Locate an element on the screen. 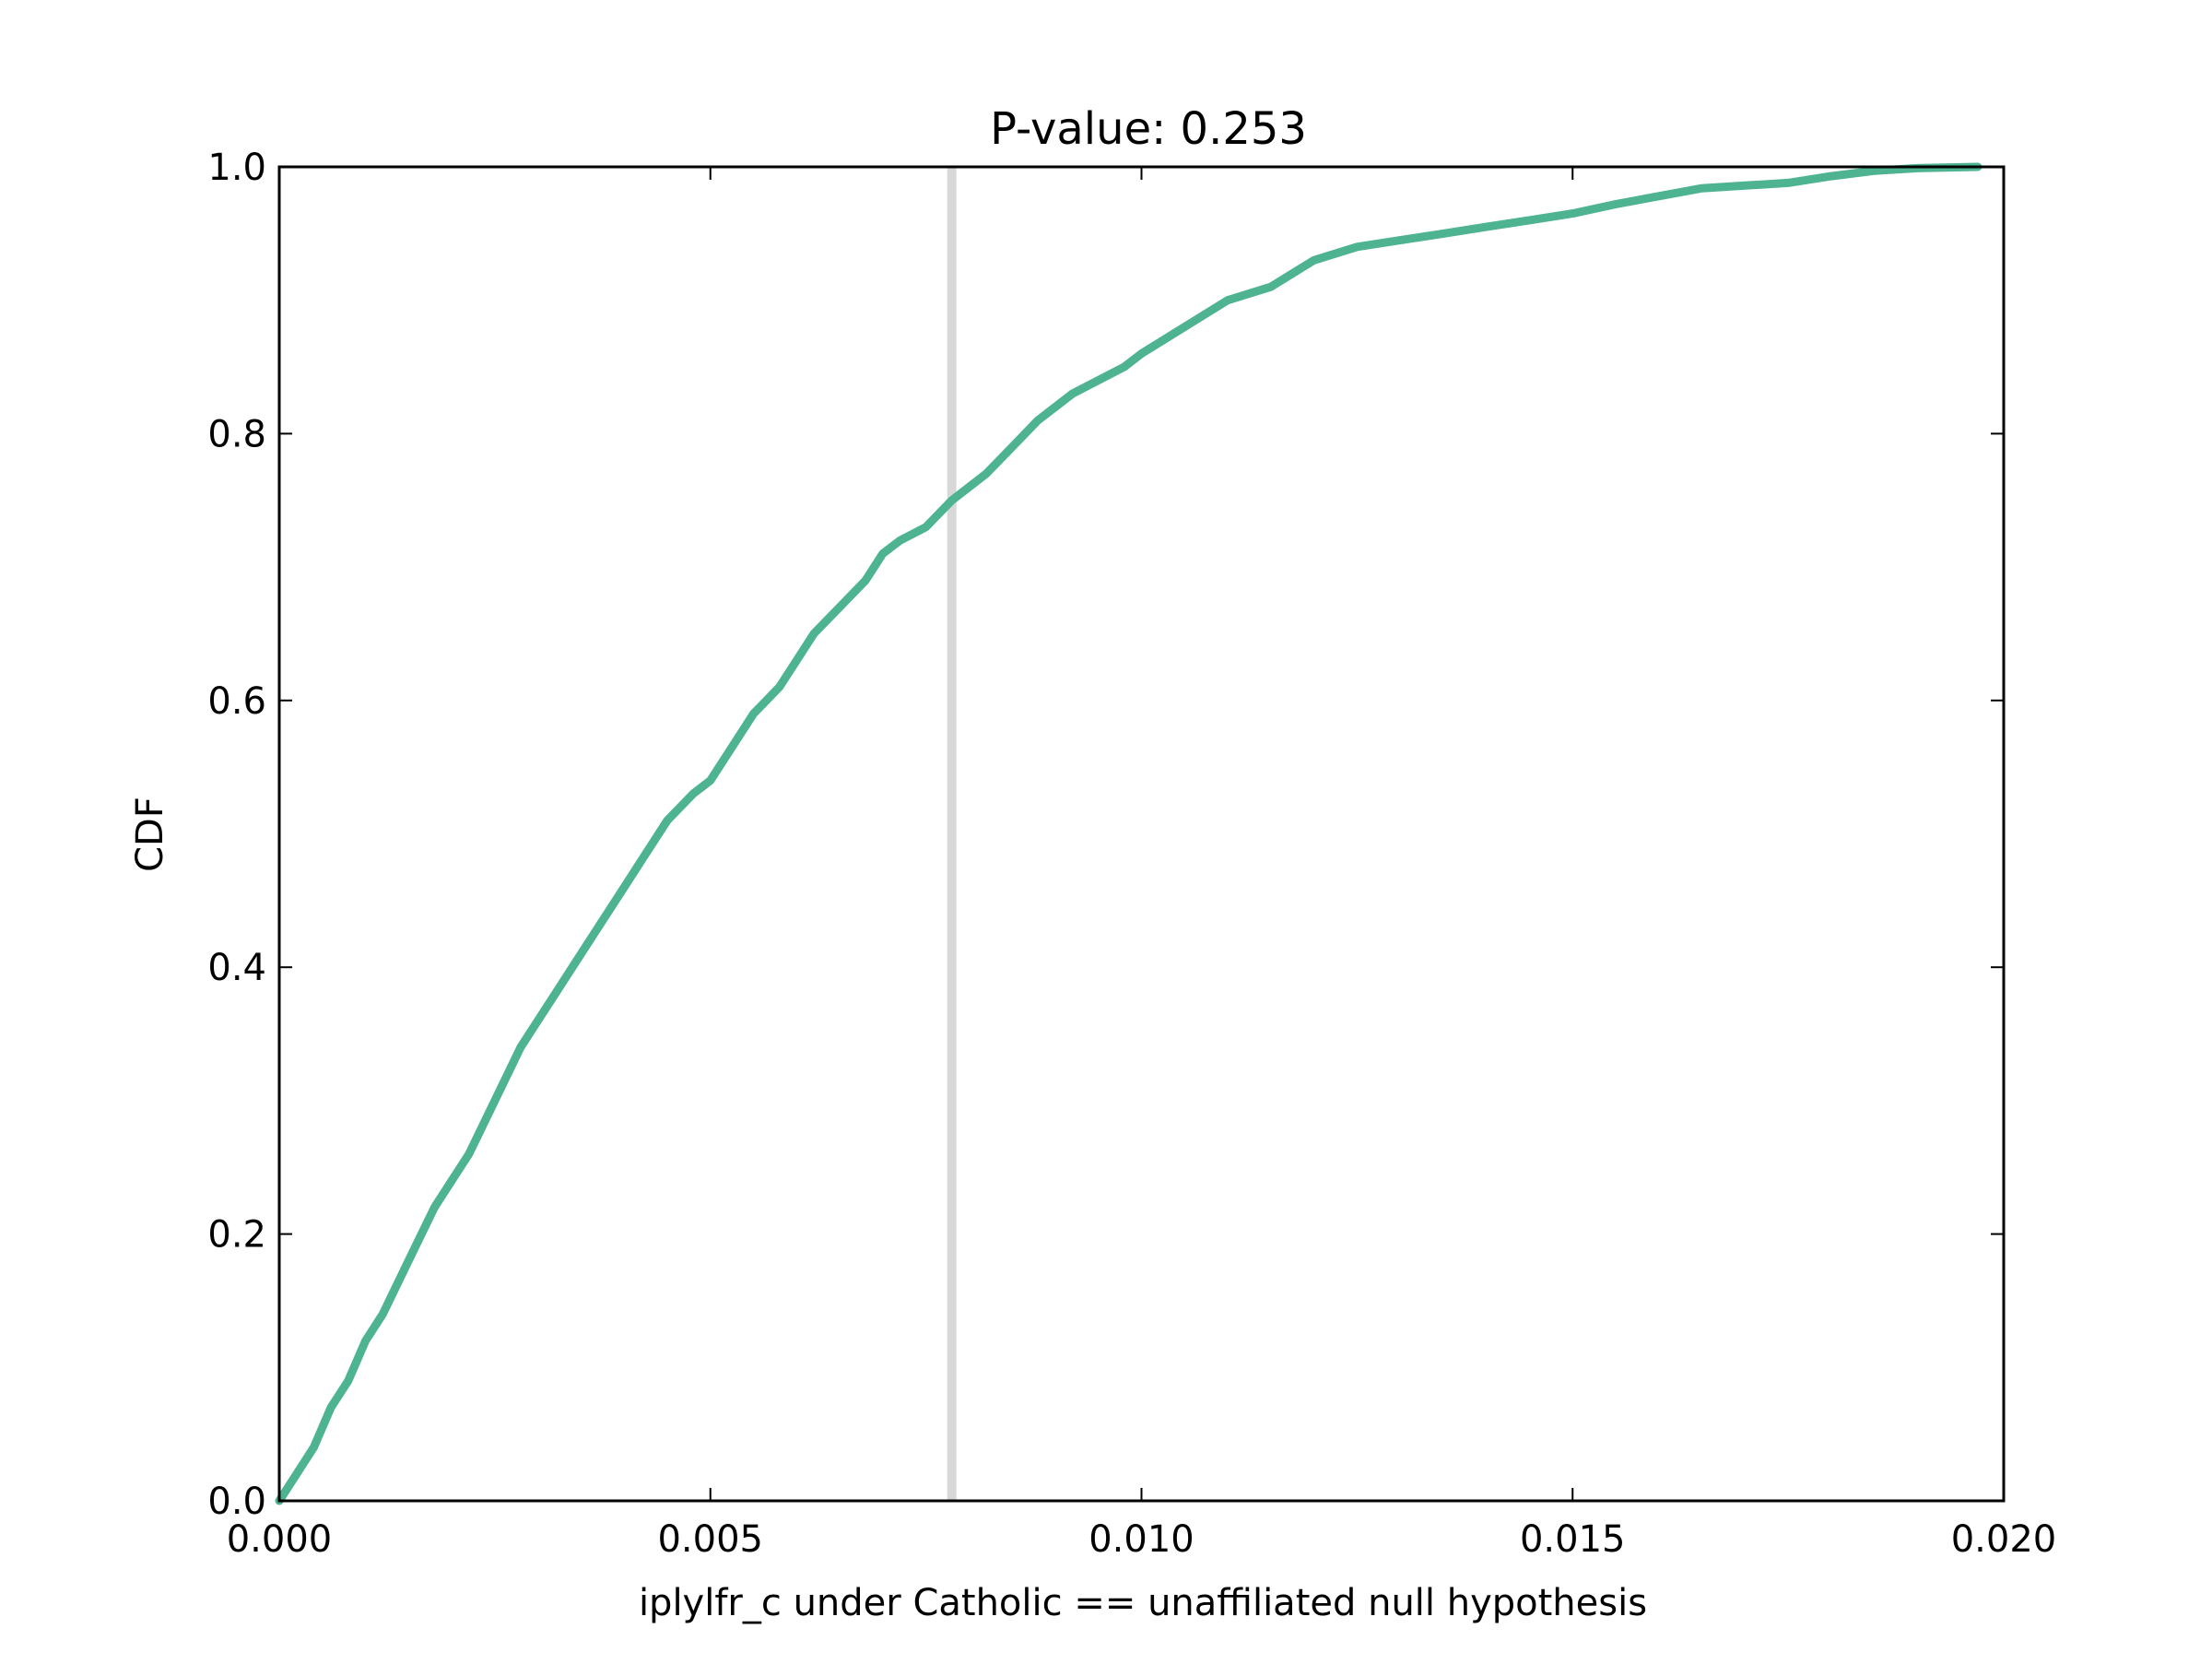 This screenshot has width=2212, height=1664. chart-title: P-value: 0.253 is located at coordinates (1148, 129).